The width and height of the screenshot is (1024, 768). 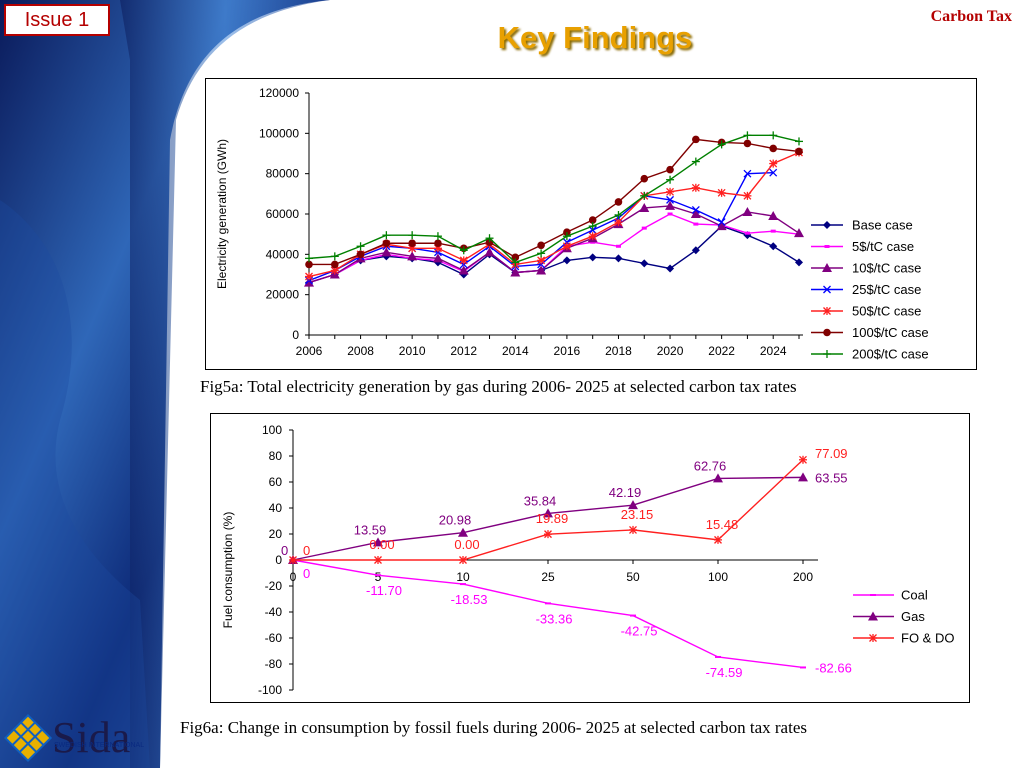 What do you see at coordinates (91, 737) in the screenshot?
I see `sida-logo-word: Sida` at bounding box center [91, 737].